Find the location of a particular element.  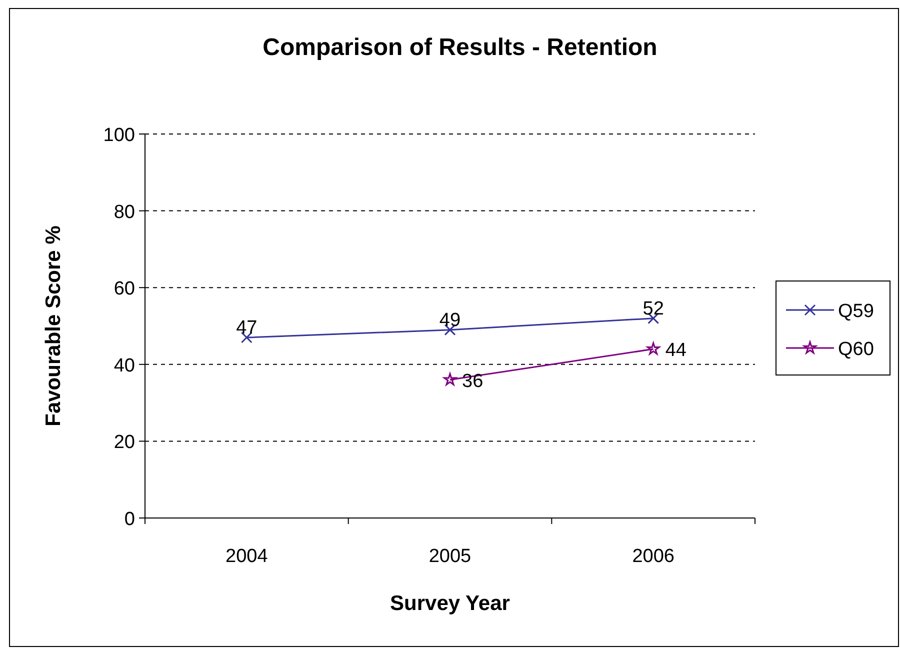

x-tick-label: 2006 is located at coordinates (653, 556).